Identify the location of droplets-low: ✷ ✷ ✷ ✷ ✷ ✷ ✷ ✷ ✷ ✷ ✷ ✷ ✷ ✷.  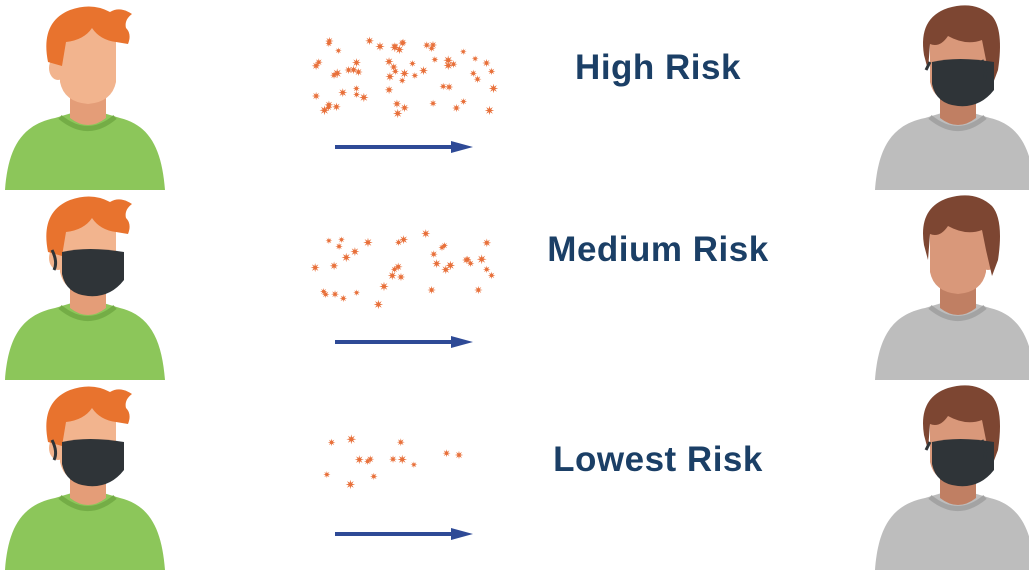
(395, 472).